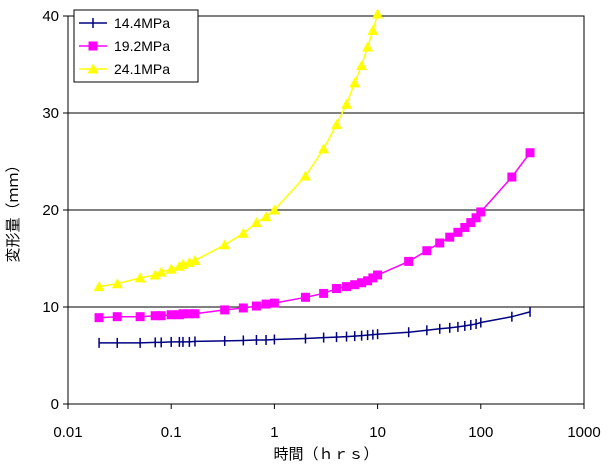 This screenshot has width=612, height=466. What do you see at coordinates (142, 69) in the screenshot?
I see `legend-label: 24.1MPa` at bounding box center [142, 69].